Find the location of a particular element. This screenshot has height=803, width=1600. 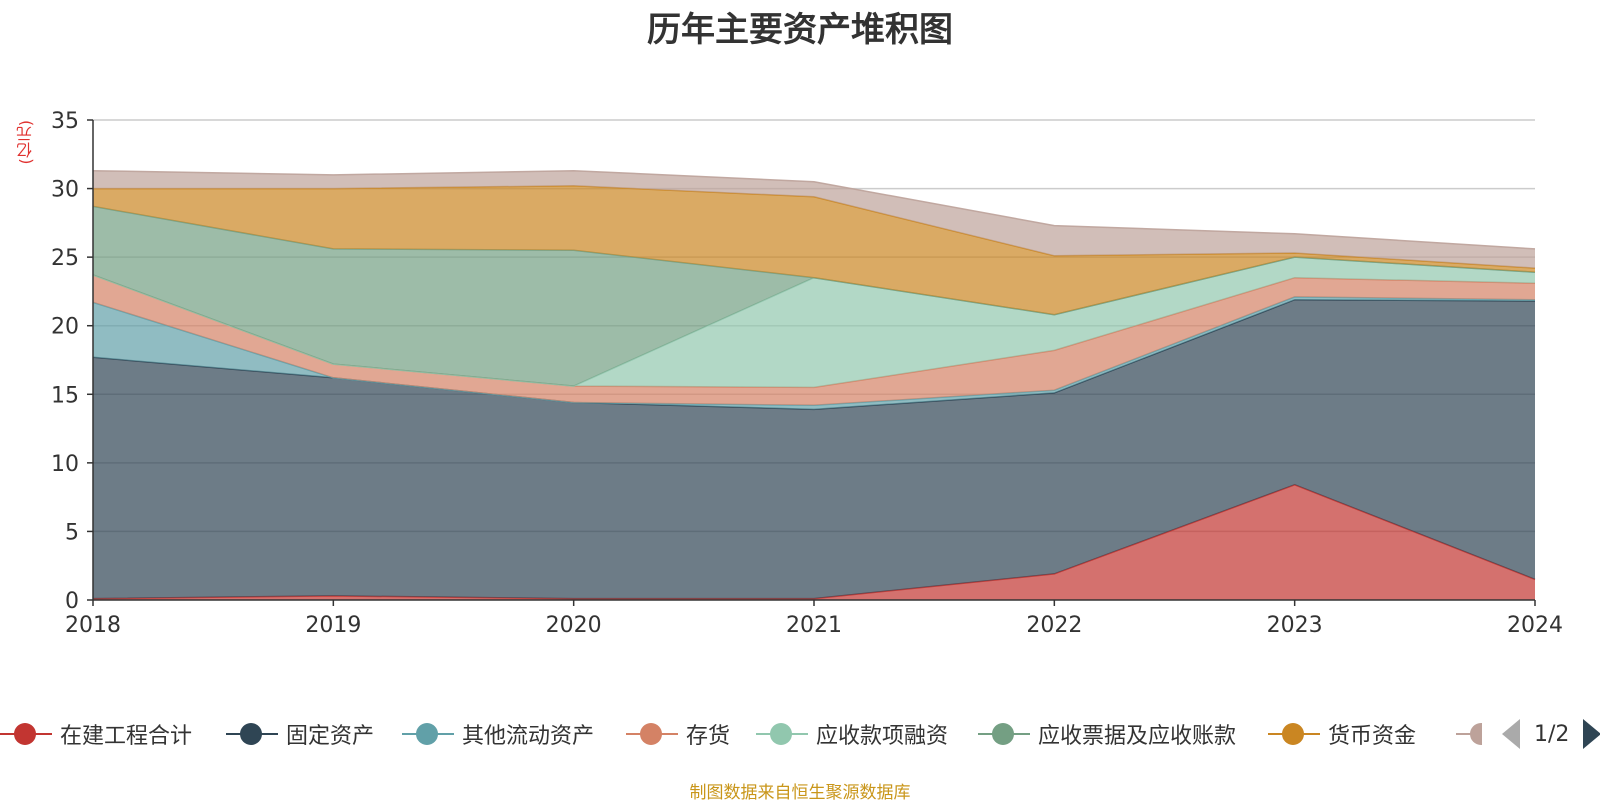

y-tick-label: 25 is located at coordinates (65, 258).